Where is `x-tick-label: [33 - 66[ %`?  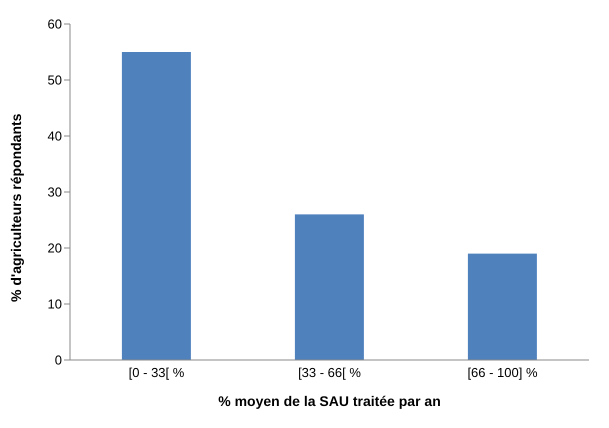 x-tick-label: [33 - 66[ % is located at coordinates (330, 372).